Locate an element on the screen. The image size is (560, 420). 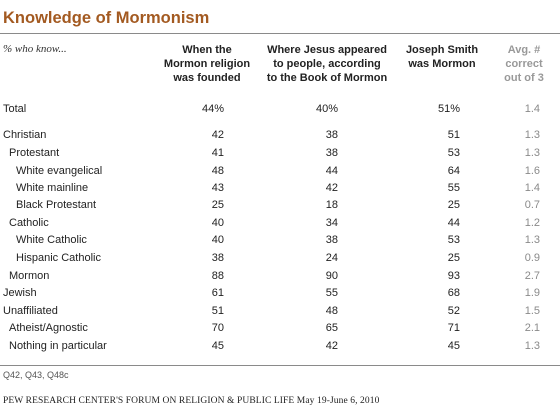
table-cell: 1.9 is located at coordinates (532, 293).